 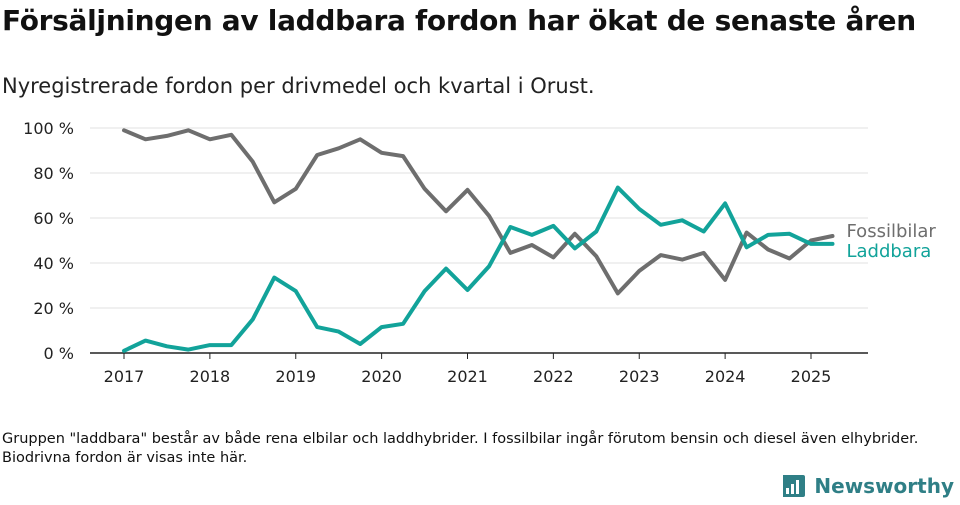 What do you see at coordinates (639, 376) in the screenshot?
I see `x-tick-label: 2023` at bounding box center [639, 376].